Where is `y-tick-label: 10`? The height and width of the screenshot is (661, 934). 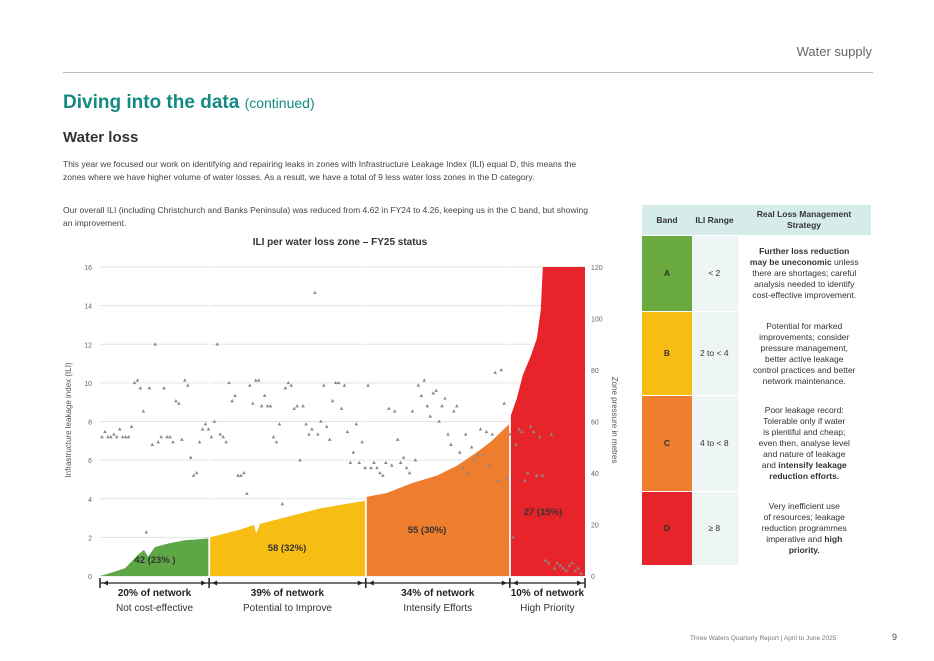 y-tick-label: 10 is located at coordinates (88, 384).